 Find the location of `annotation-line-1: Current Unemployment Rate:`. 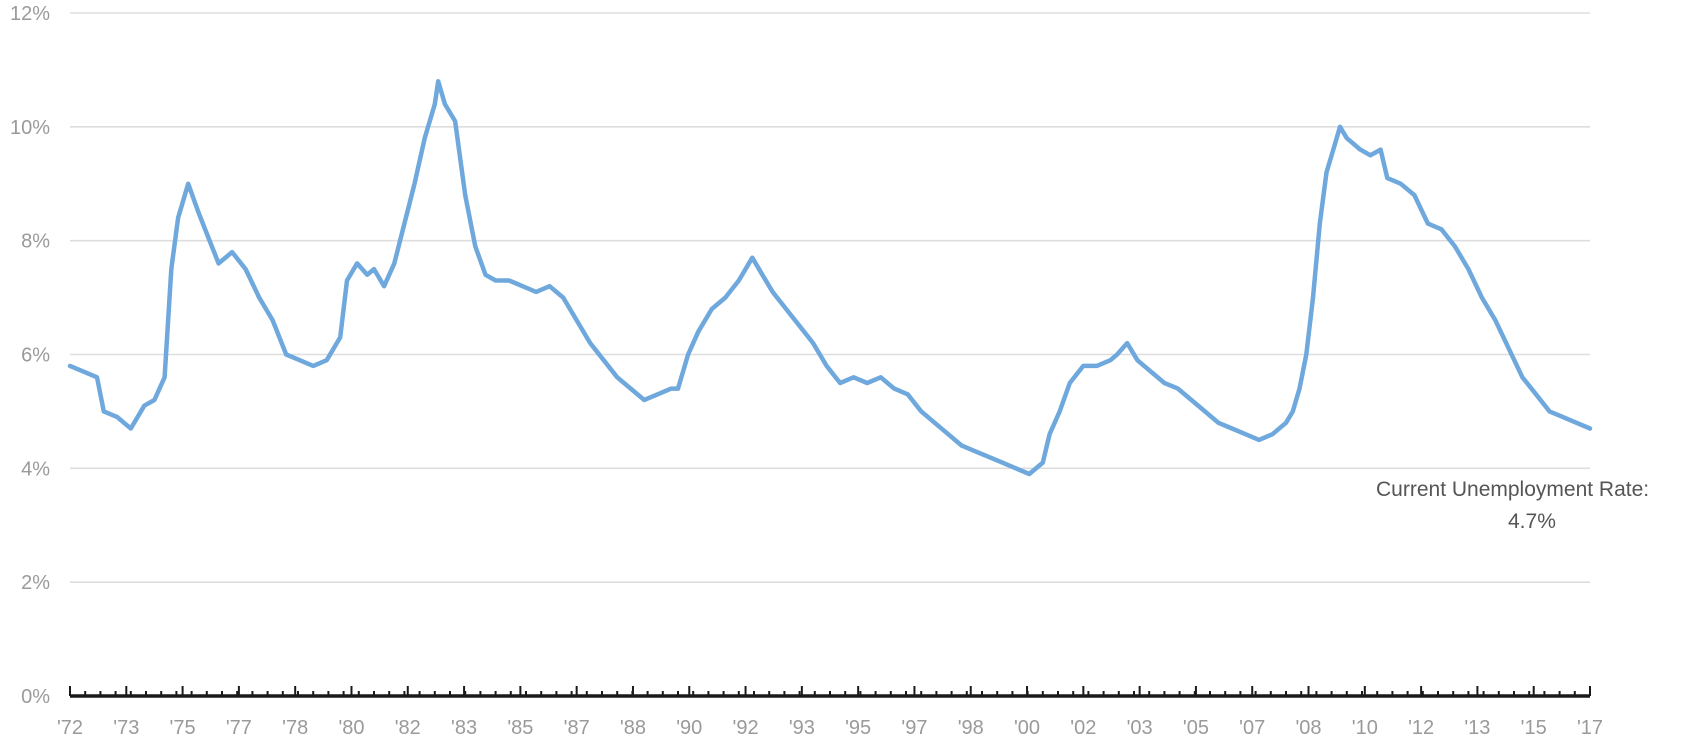

annotation-line-1: Current Unemployment Rate: is located at coordinates (1512, 489).